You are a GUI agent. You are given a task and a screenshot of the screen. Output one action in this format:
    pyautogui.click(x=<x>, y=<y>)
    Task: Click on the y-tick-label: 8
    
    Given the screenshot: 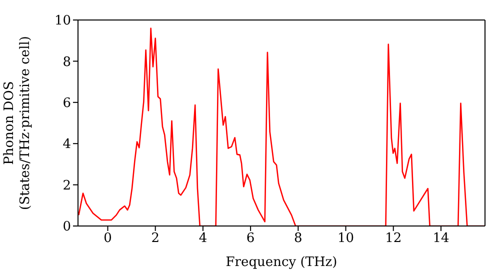 What is the action you would take?
    pyautogui.click(x=66, y=62)
    